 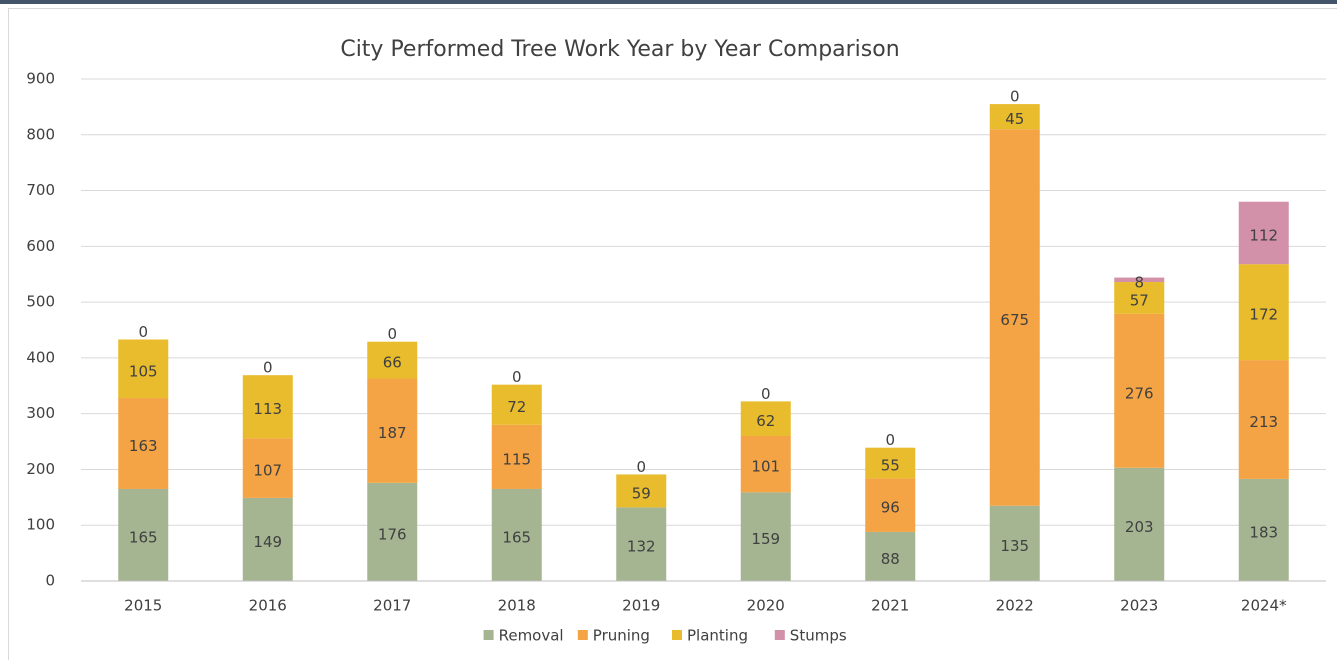 What do you see at coordinates (1015, 606) in the screenshot?
I see `x-tick-label: 2022` at bounding box center [1015, 606].